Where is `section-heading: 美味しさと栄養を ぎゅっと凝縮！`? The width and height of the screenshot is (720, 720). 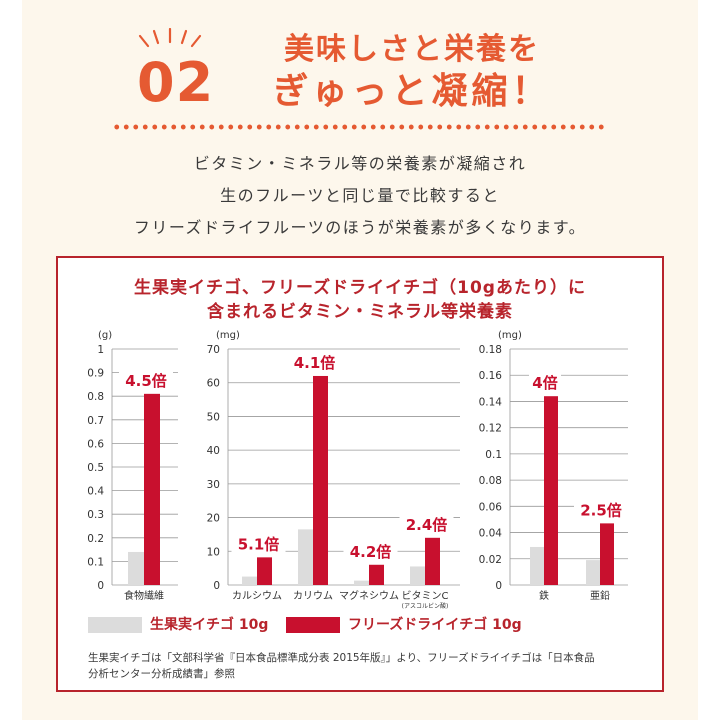
section-heading: 美味しさと栄養を ぎゅっと凝縮！ is located at coordinates (412, 74).